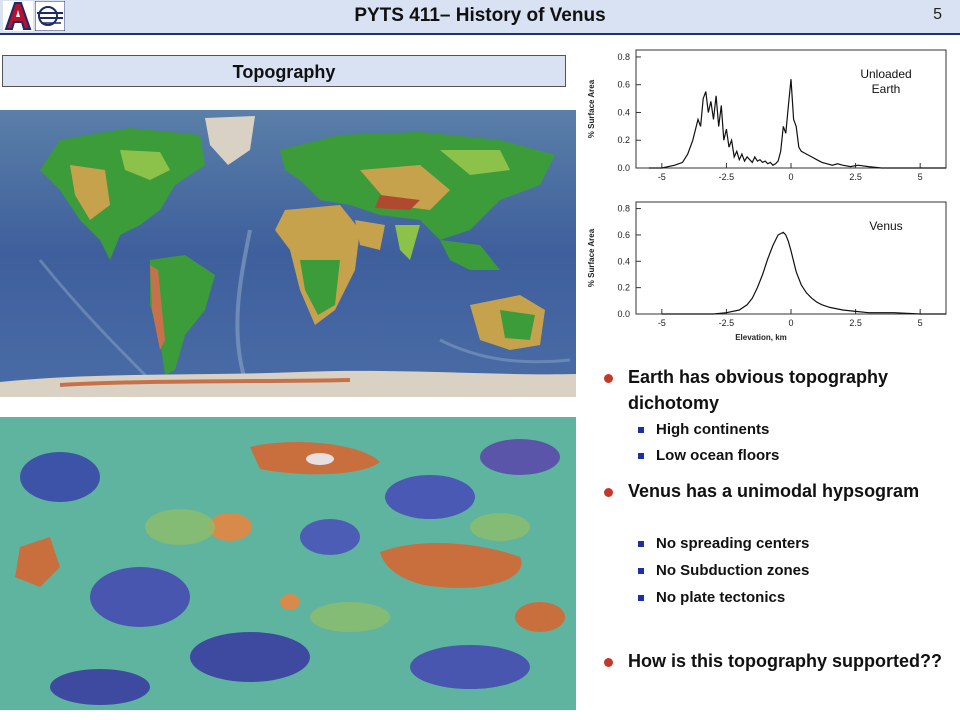 This screenshot has height=720, width=960. I want to click on chart-annotation: Venus, so click(885, 226).